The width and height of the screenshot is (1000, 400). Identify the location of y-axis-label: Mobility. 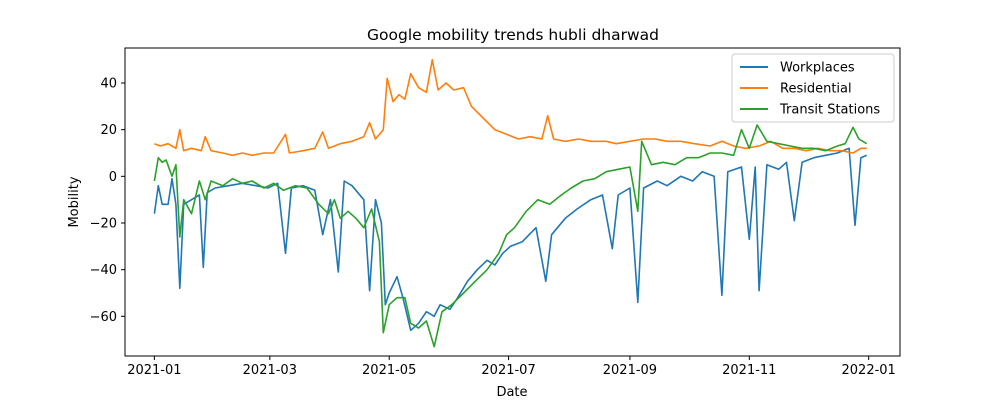
(74, 201).